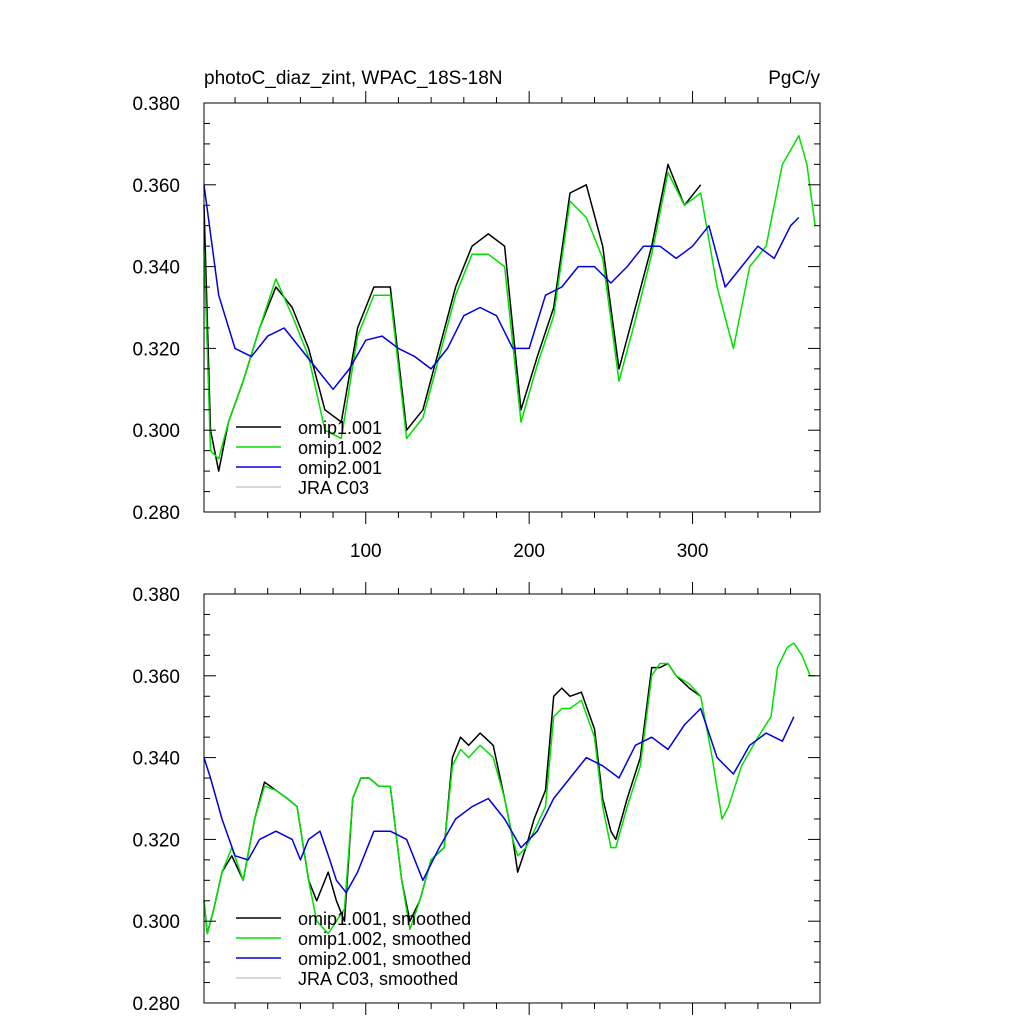 This screenshot has width=1024, height=1029. I want to click on legend-label: omip1.002, so click(340, 448).